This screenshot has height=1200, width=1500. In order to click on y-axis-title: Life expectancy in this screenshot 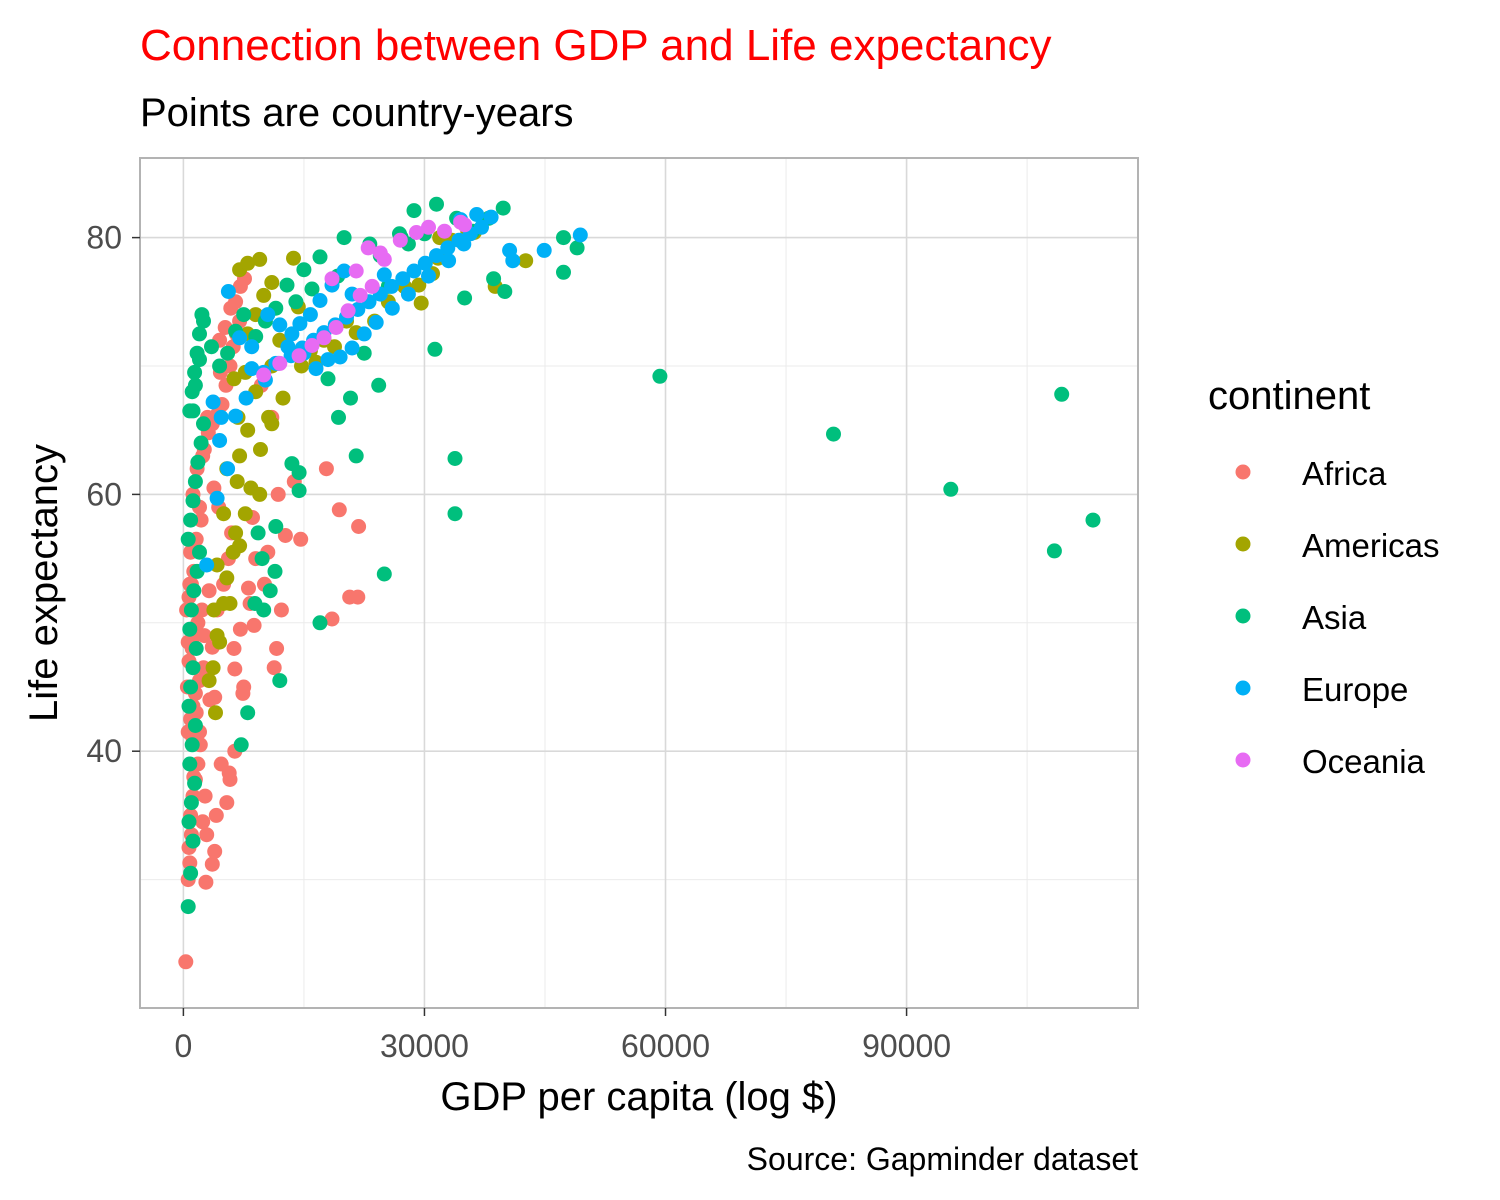, I will do `click(44, 583)`.